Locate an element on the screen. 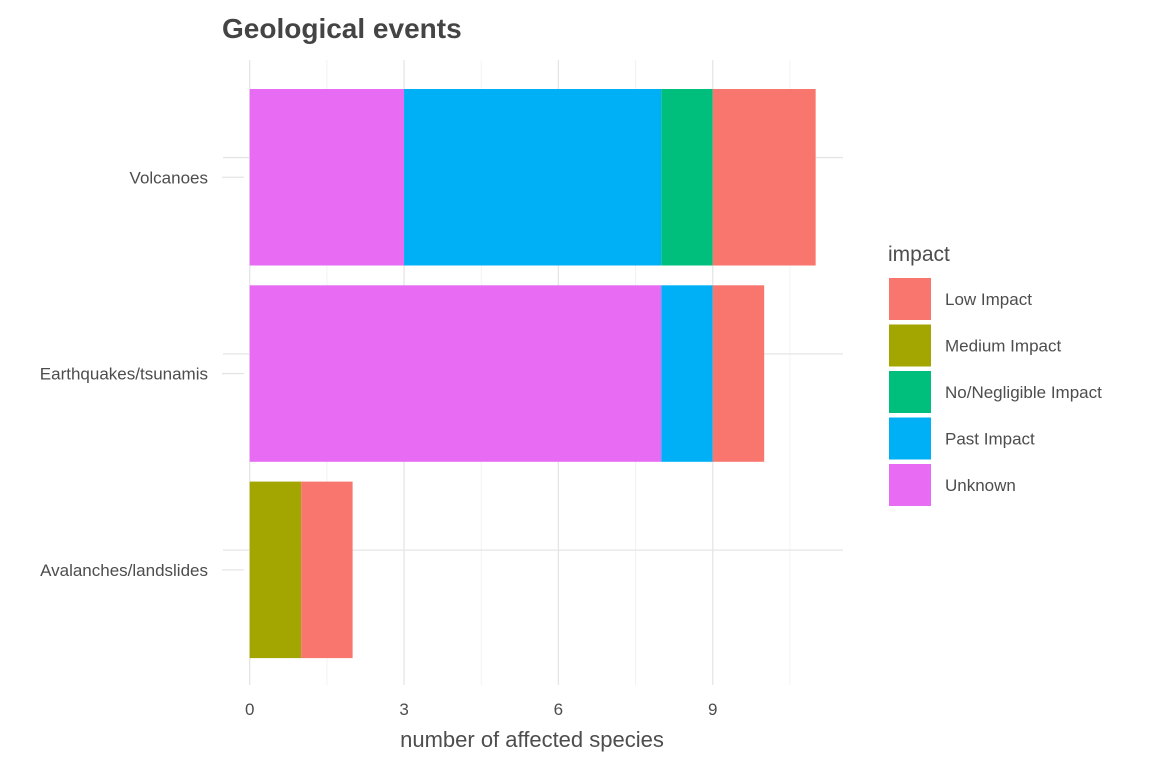 This screenshot has width=1152, height=773. y-tick-label: Earthquakes/tsunamis is located at coordinates (124, 374).